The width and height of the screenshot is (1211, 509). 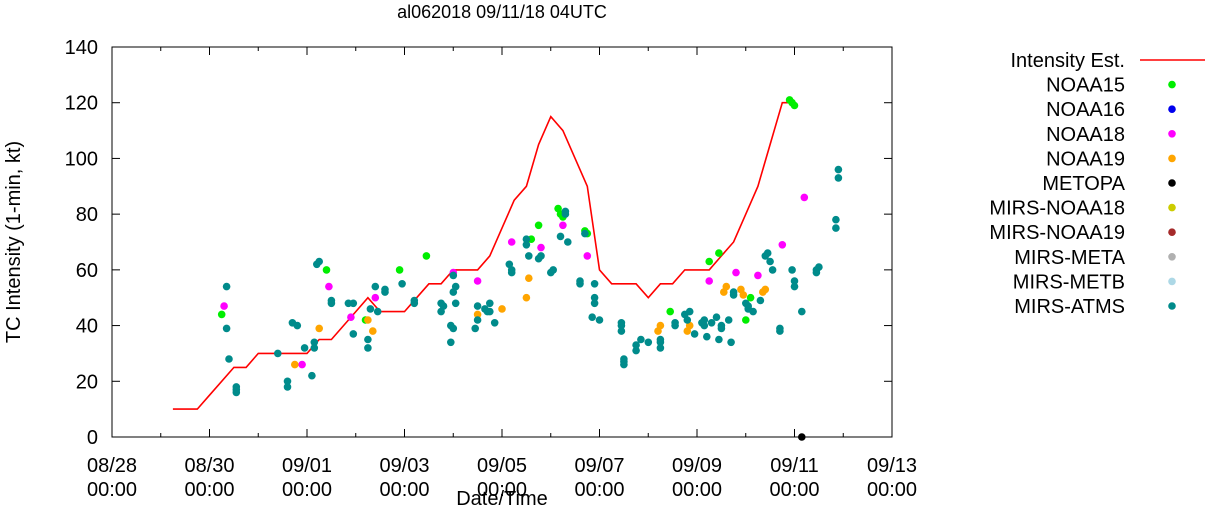 I want to click on y-axis-label: TC Intensity (1-min, kt), so click(x=14, y=242).